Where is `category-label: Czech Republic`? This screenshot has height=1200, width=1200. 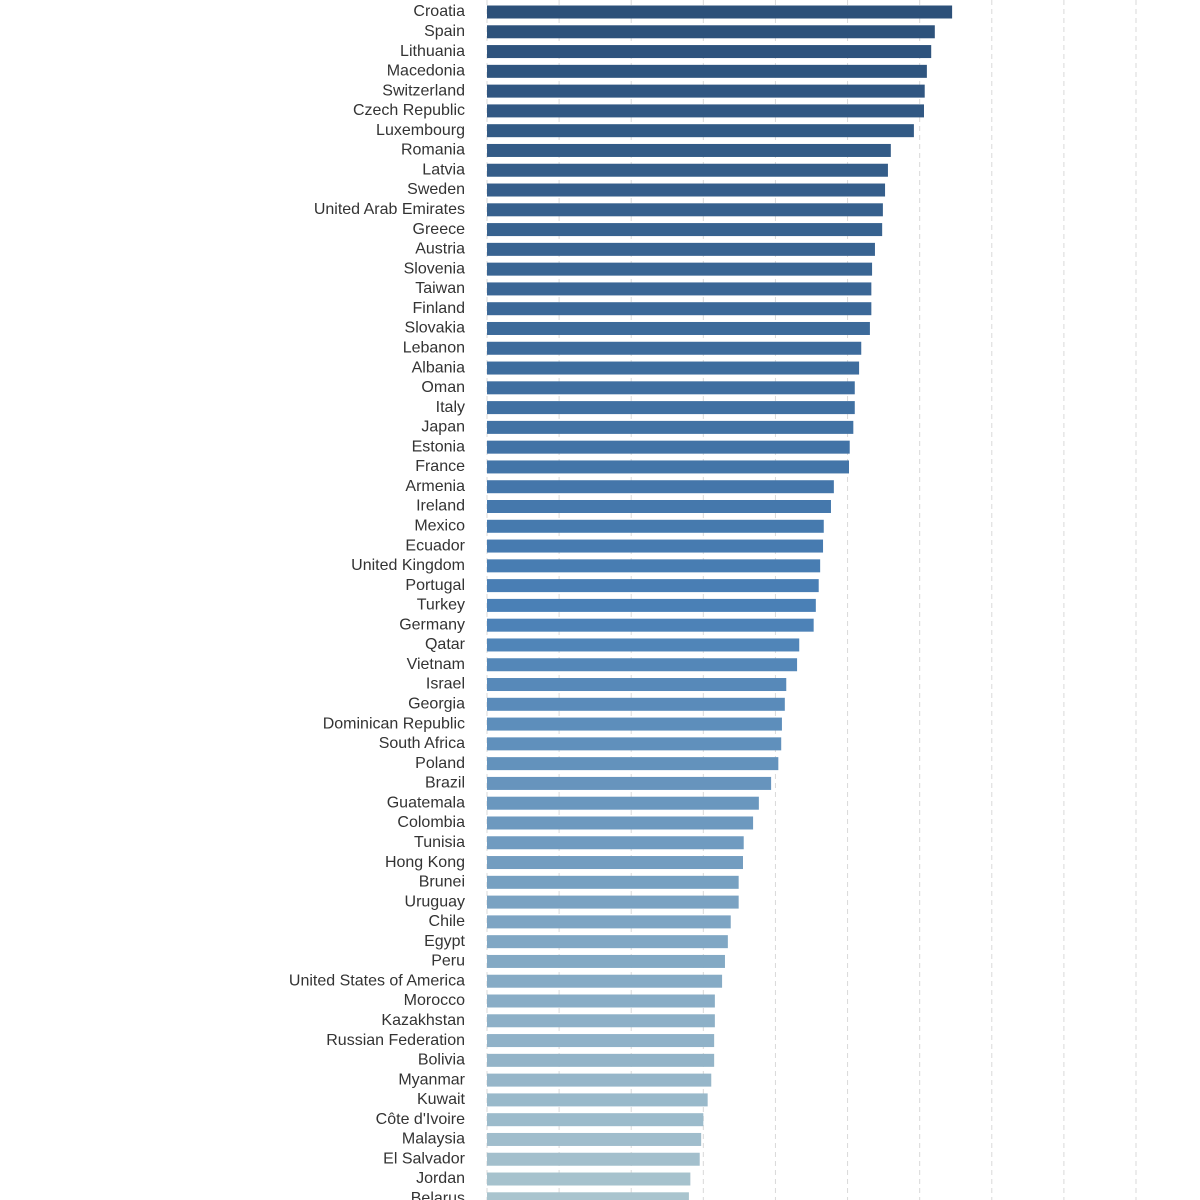
category-label: Czech Republic is located at coordinates (409, 110).